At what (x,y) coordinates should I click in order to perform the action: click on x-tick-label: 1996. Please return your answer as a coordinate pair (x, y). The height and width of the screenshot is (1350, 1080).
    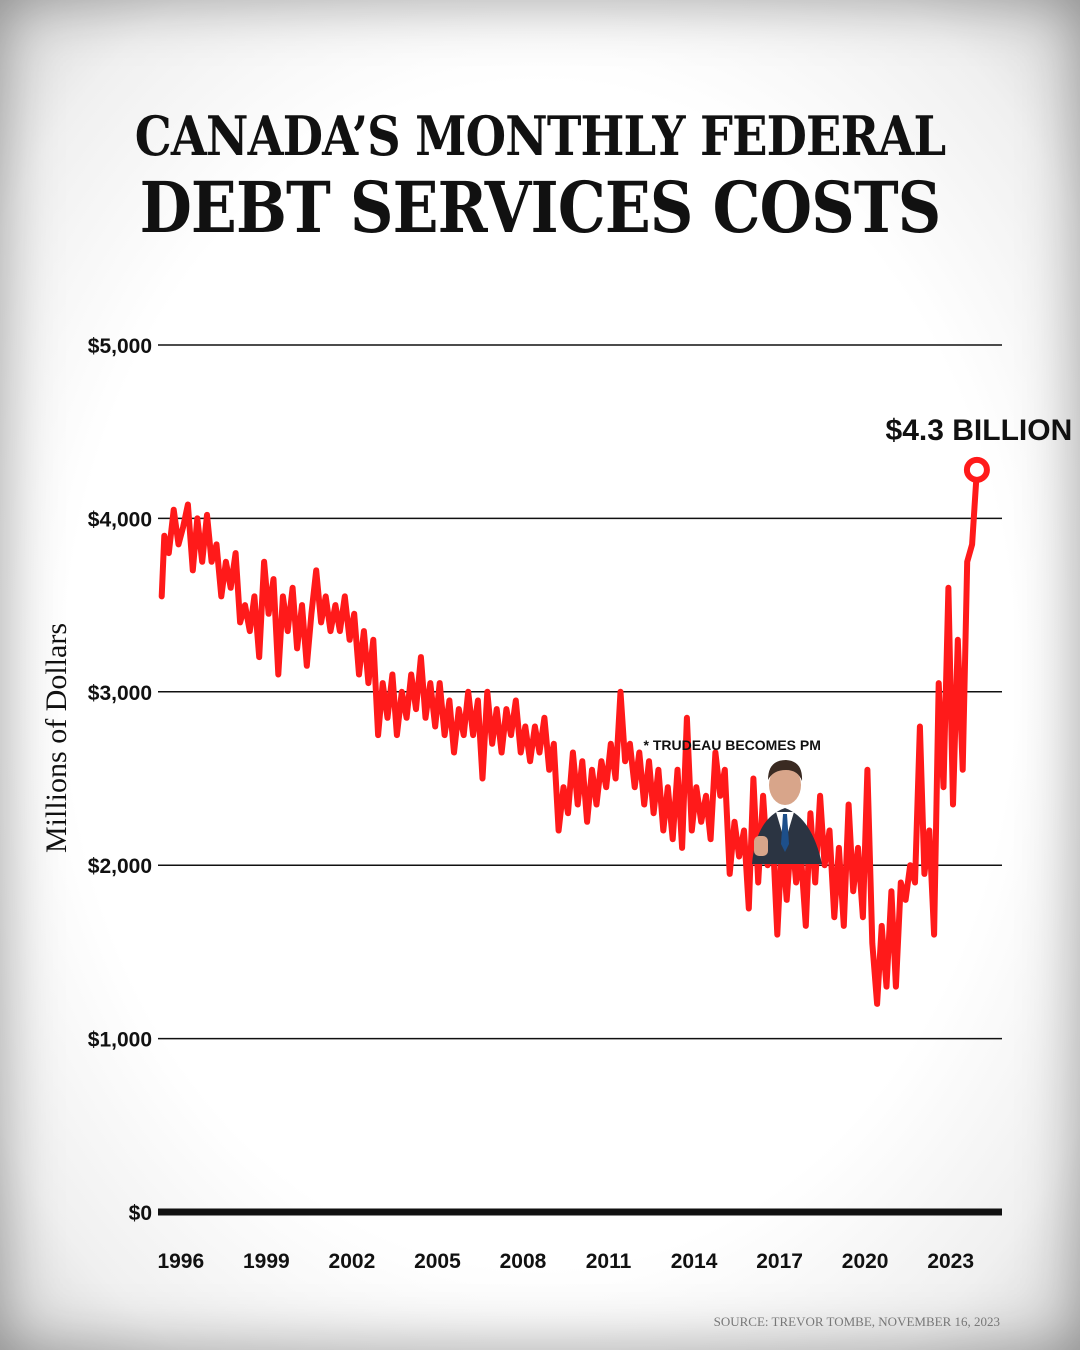
    Looking at the image, I should click on (180, 1261).